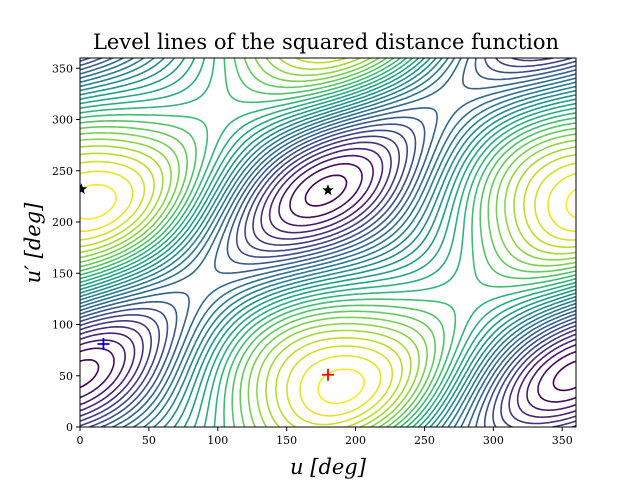 Image resolution: width=640 pixels, height=480 pixels. I want to click on x-tick-label: 0, so click(80, 440).